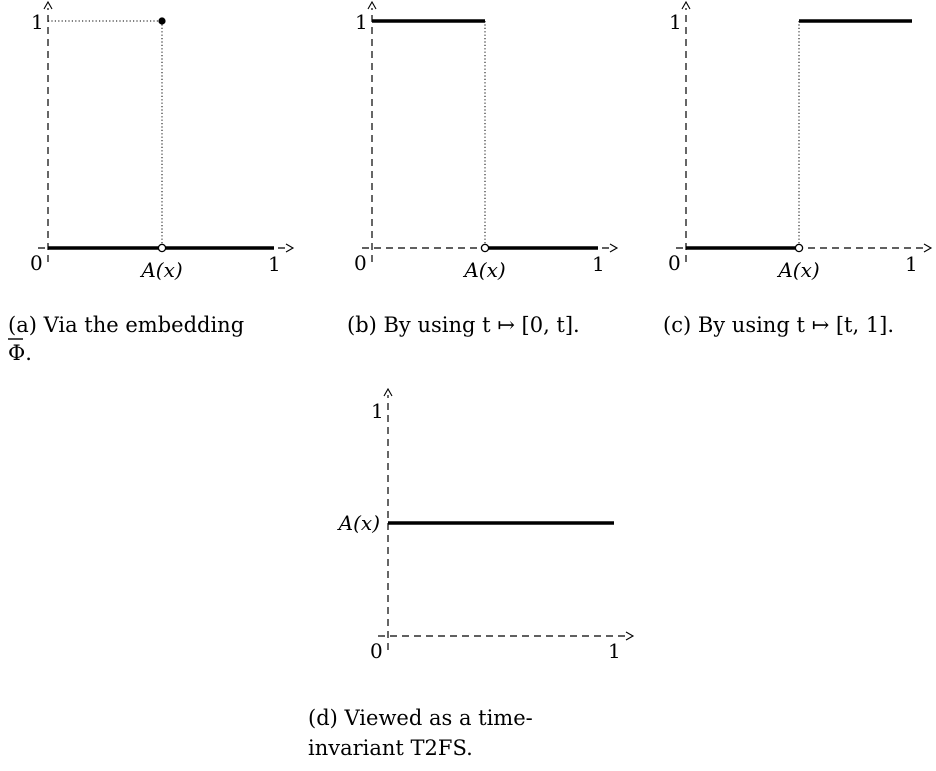 This screenshot has height=771, width=936. I want to click on panel-a-filled-point, so click(162, 21).